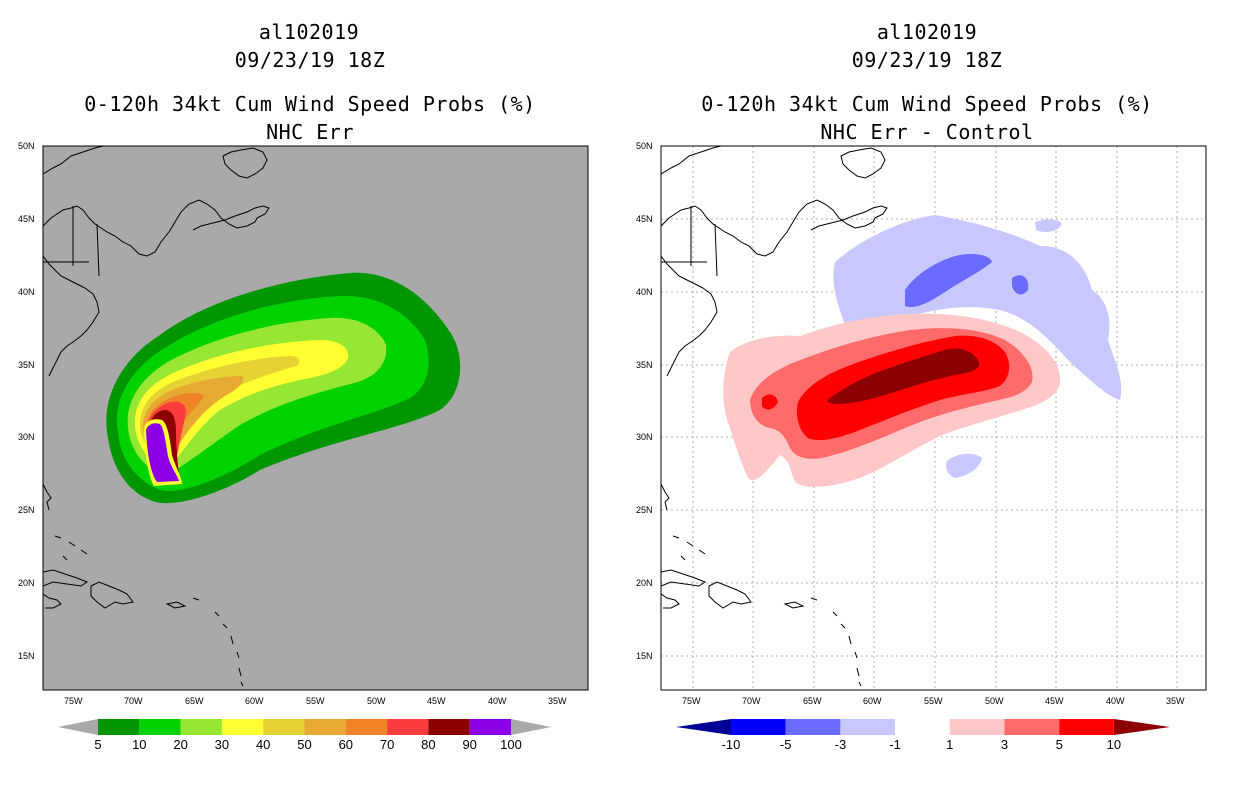 The height and width of the screenshot is (800, 1236). What do you see at coordinates (644, 656) in the screenshot?
I see `right-lat-label: 15N` at bounding box center [644, 656].